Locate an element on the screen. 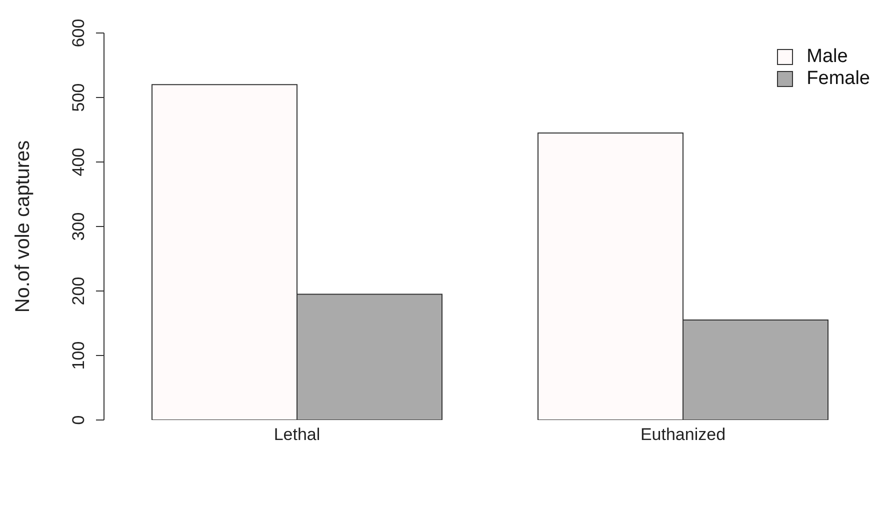 This screenshot has width=876, height=511. y-tick-label: 600 is located at coordinates (78, 33).